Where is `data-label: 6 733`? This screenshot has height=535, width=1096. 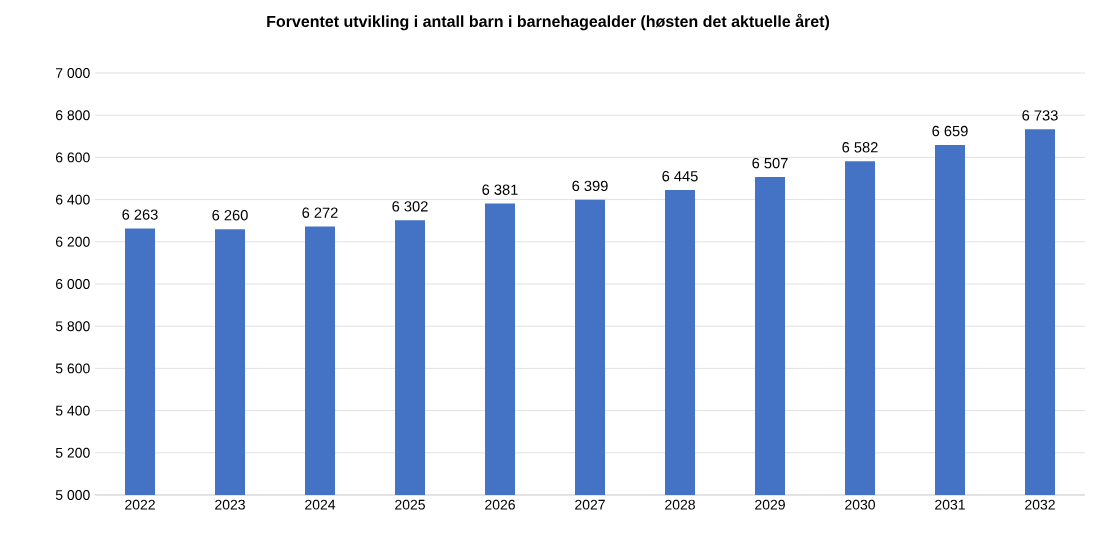
data-label: 6 733 is located at coordinates (1040, 115).